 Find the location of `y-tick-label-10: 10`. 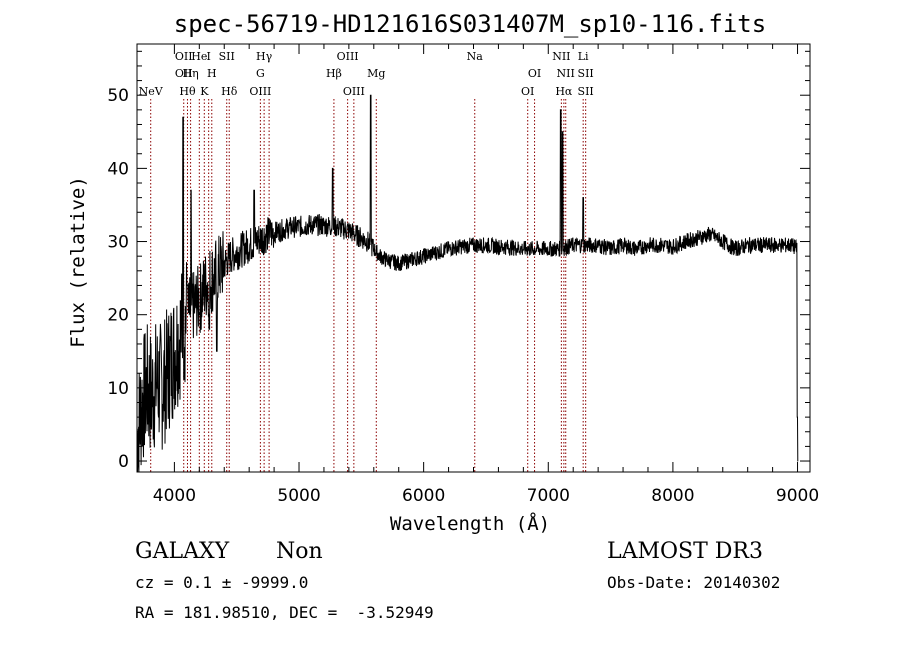

y-tick-label-10: 10 is located at coordinates (118, 389).